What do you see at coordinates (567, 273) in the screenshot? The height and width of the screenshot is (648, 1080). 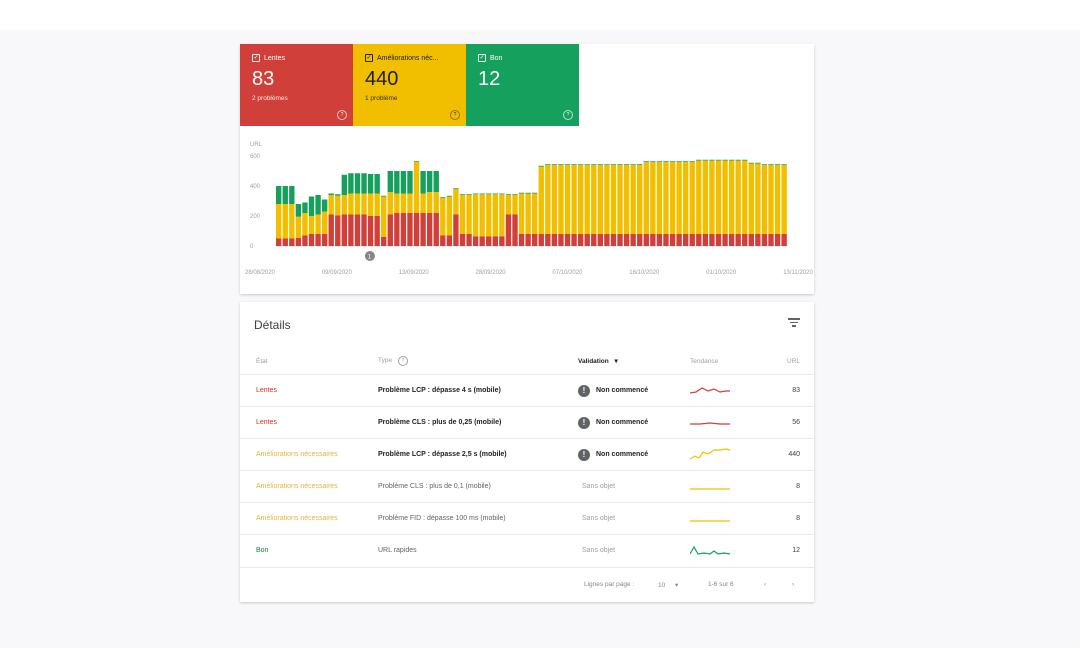 I see `x-tick-label: 07/10/2020` at bounding box center [567, 273].